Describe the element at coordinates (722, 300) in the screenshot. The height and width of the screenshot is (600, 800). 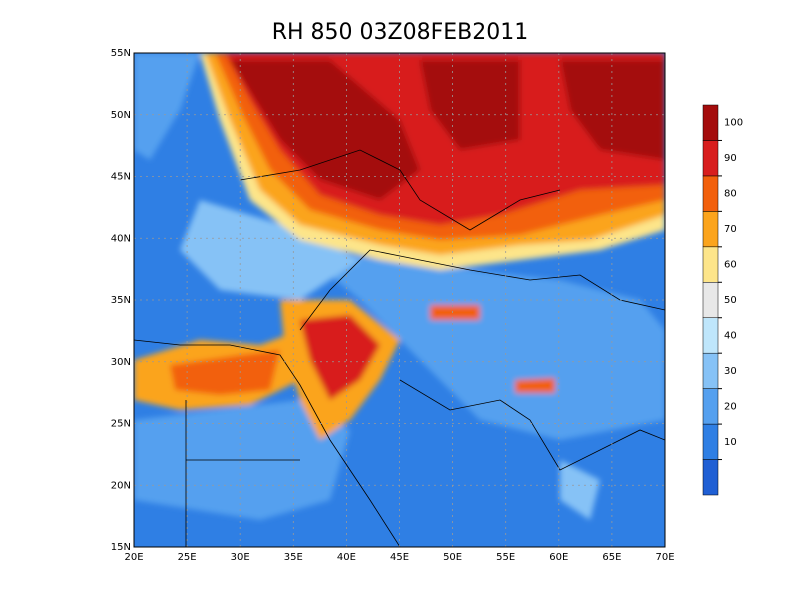
I see `colorbar: 10 20 30 40 50 60 70 80 90 100` at that location.